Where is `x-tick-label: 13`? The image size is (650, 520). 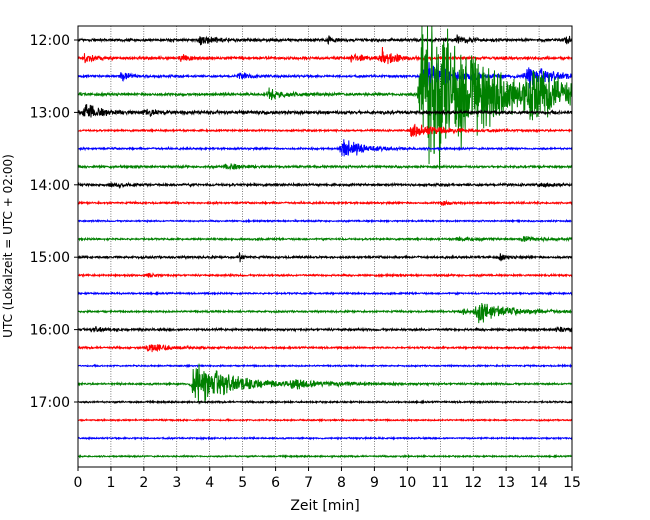 x-tick-label: 13 is located at coordinates (506, 483).